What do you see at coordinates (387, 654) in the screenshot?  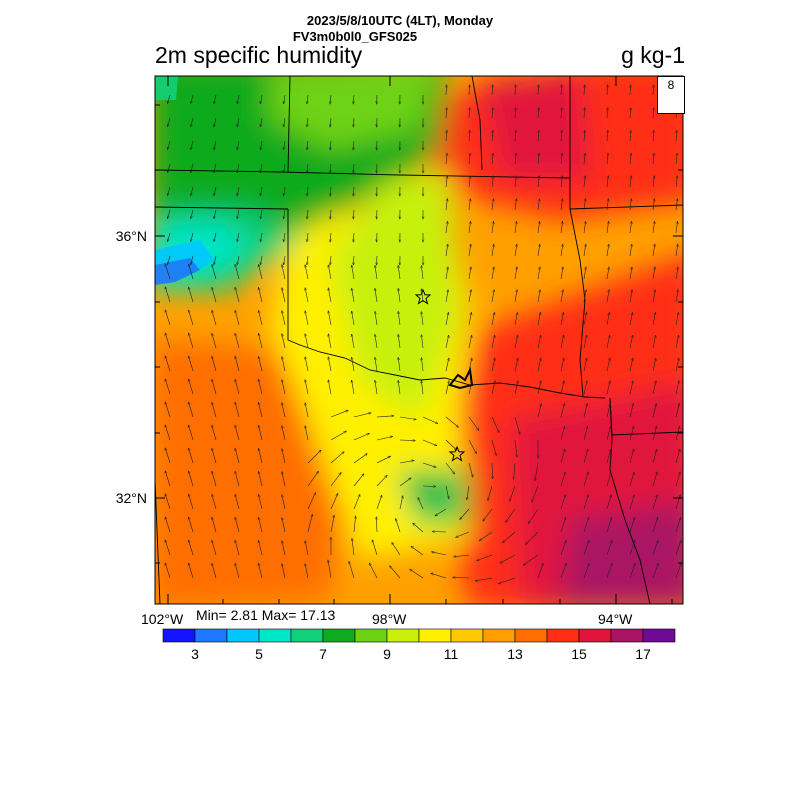 I see `colorbar-tick-label: 9` at bounding box center [387, 654].